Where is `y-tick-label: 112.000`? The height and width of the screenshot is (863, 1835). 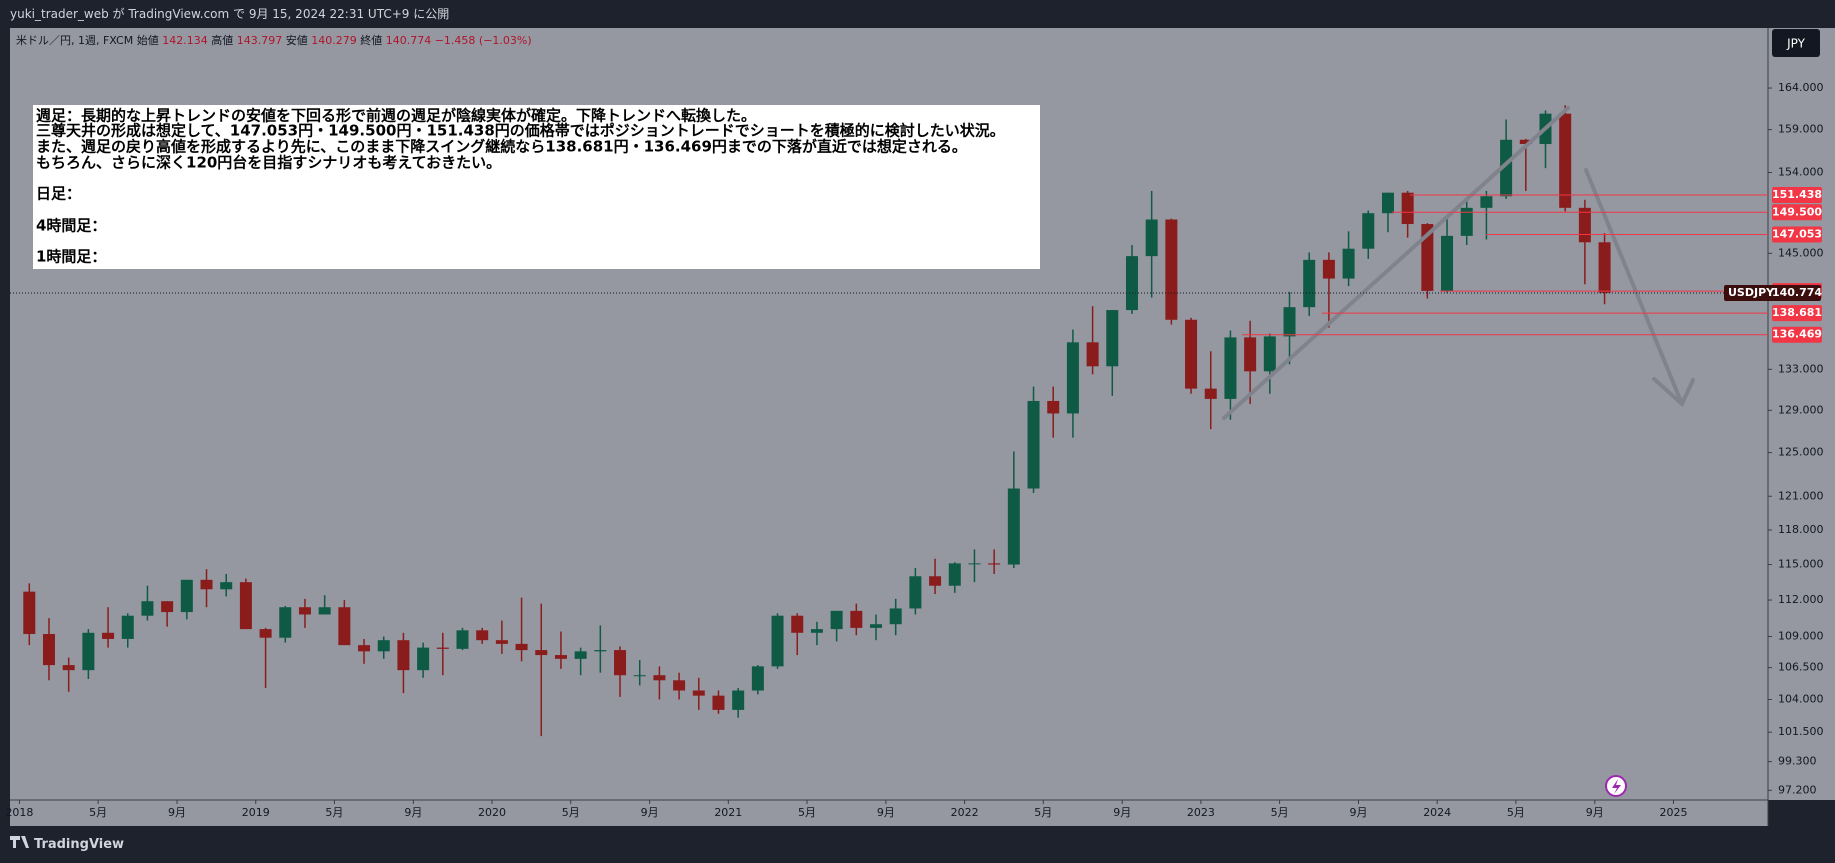 y-tick-label: 112.000 is located at coordinates (1801, 599).